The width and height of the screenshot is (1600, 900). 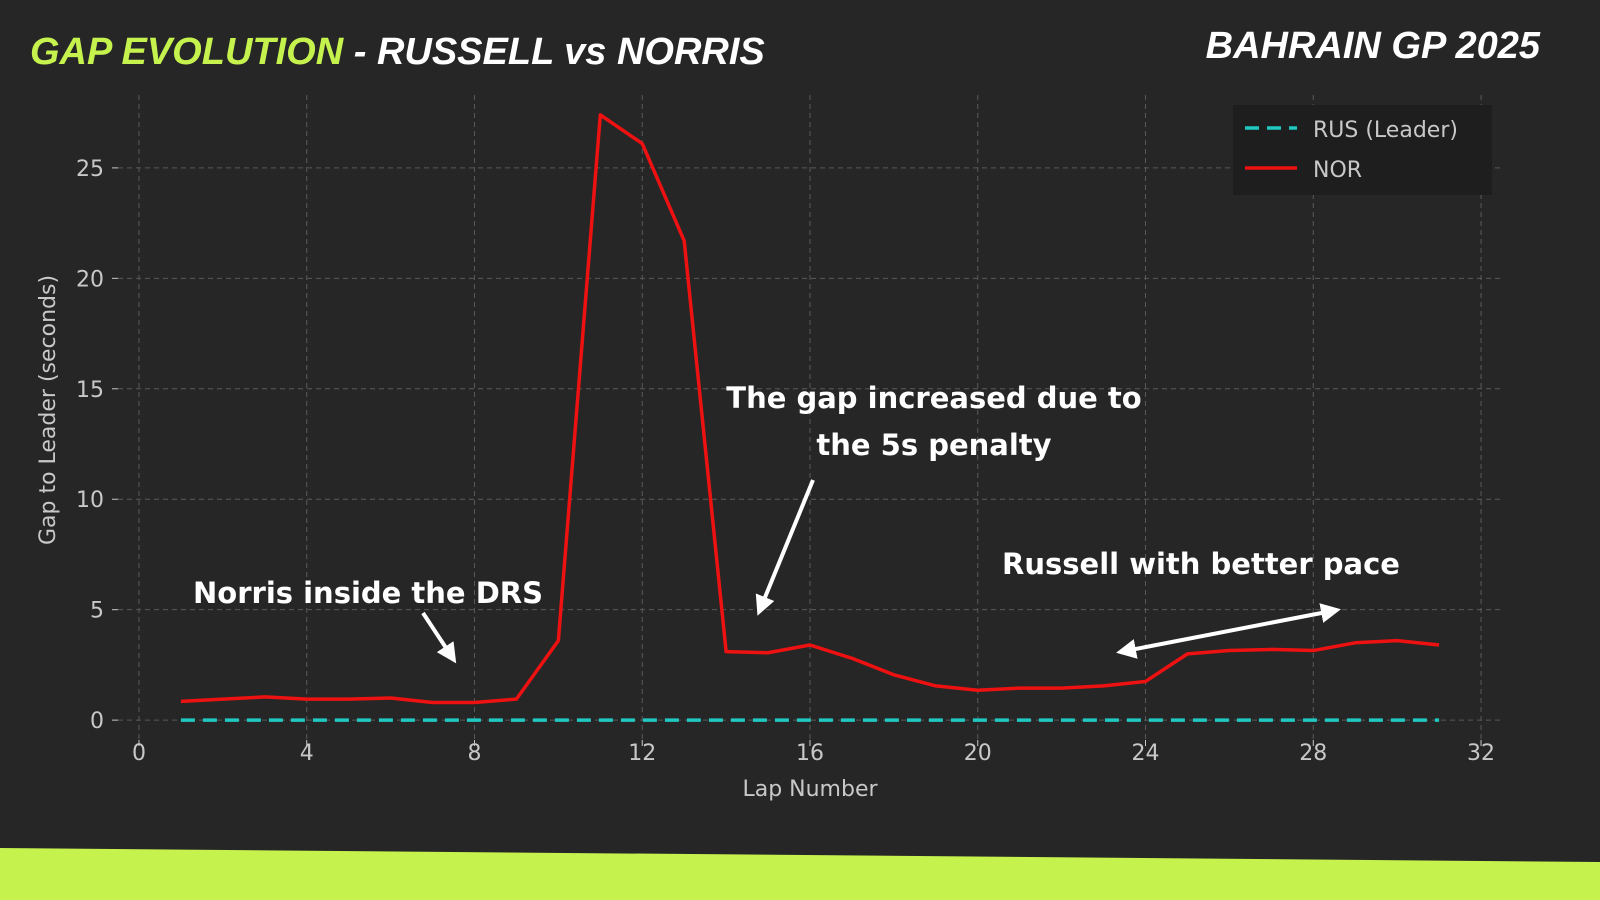 I want to click on legend-label: RUS (Leader), so click(x=1385, y=130).